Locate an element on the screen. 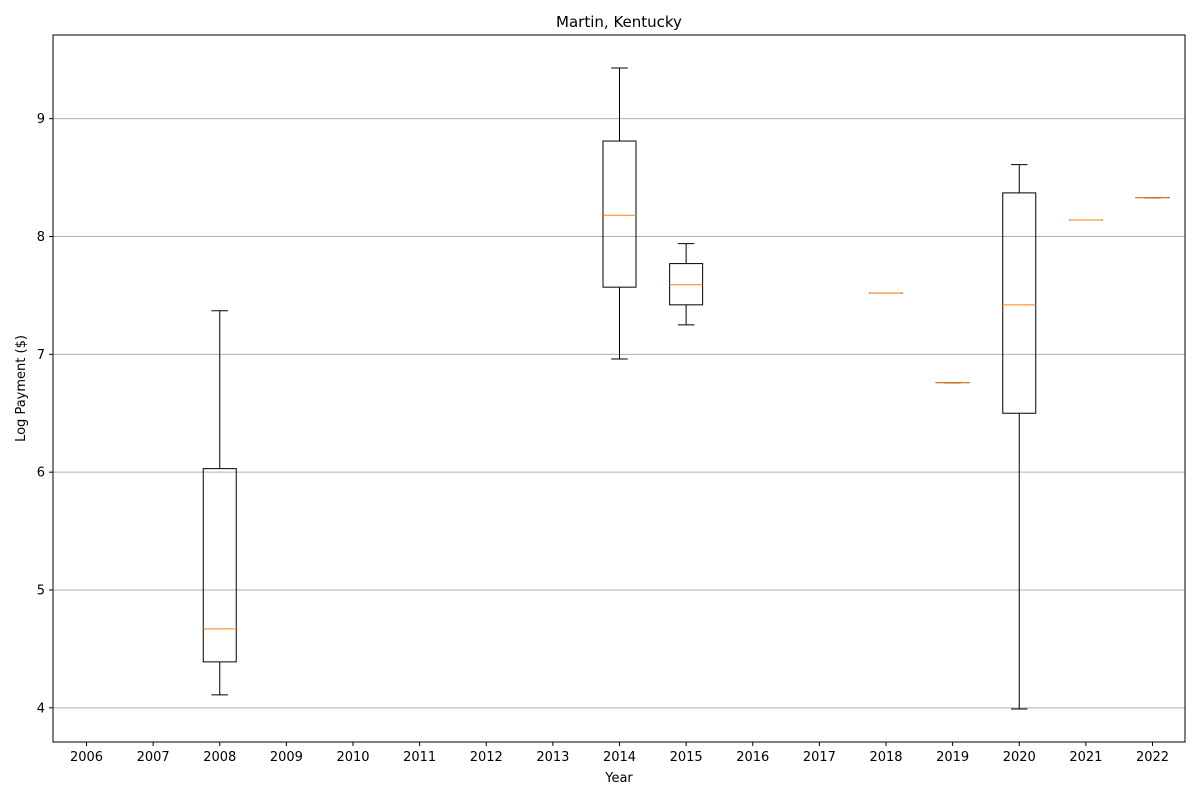  y-tick-label: 8 is located at coordinates (41, 237).